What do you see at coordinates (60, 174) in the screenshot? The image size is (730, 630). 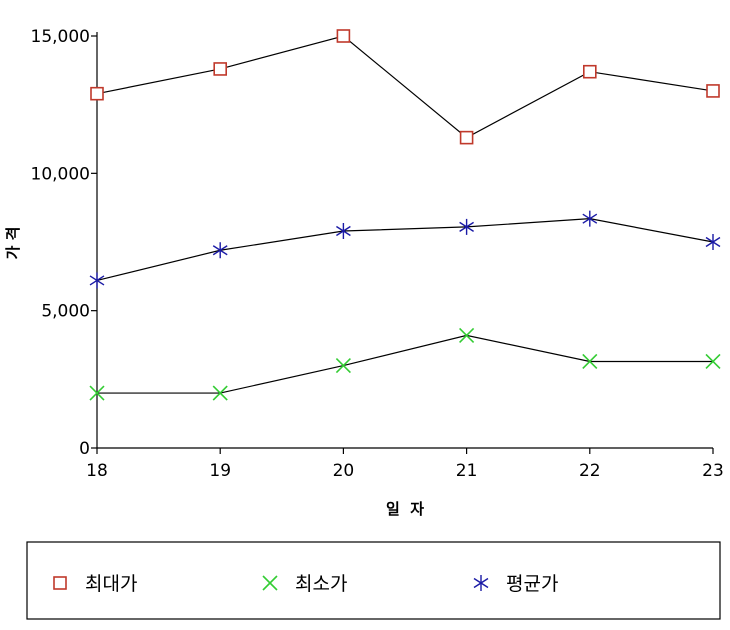 I see `y-tick-label: 10,000` at bounding box center [60, 174].